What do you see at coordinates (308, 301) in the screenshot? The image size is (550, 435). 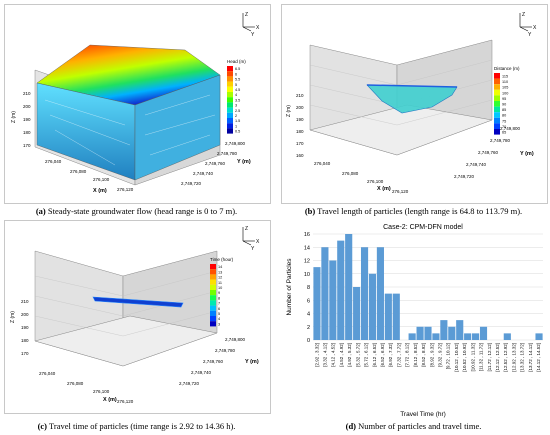 I see `y-tick-label: 6` at bounding box center [308, 301].